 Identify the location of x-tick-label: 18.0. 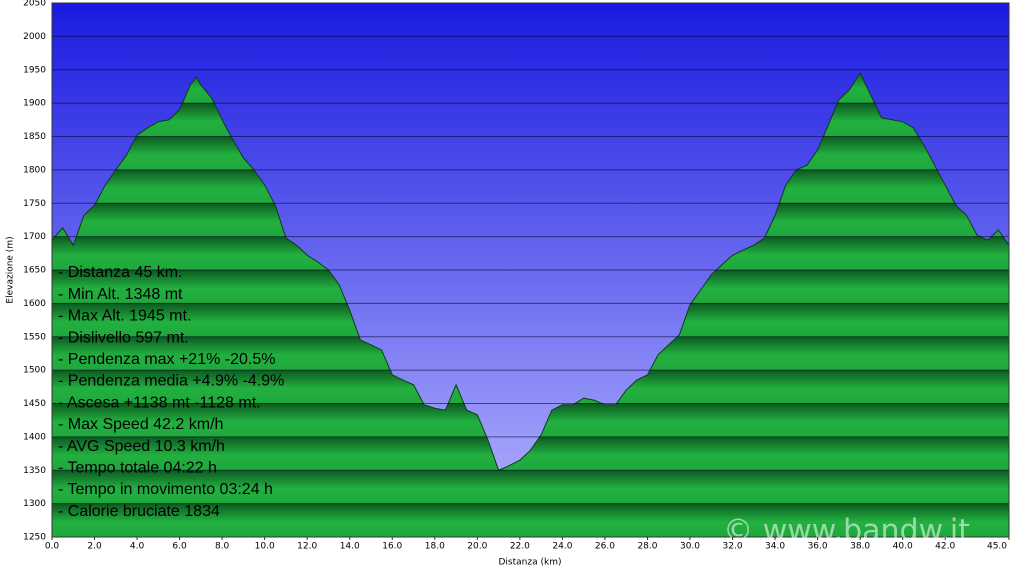
(435, 547).